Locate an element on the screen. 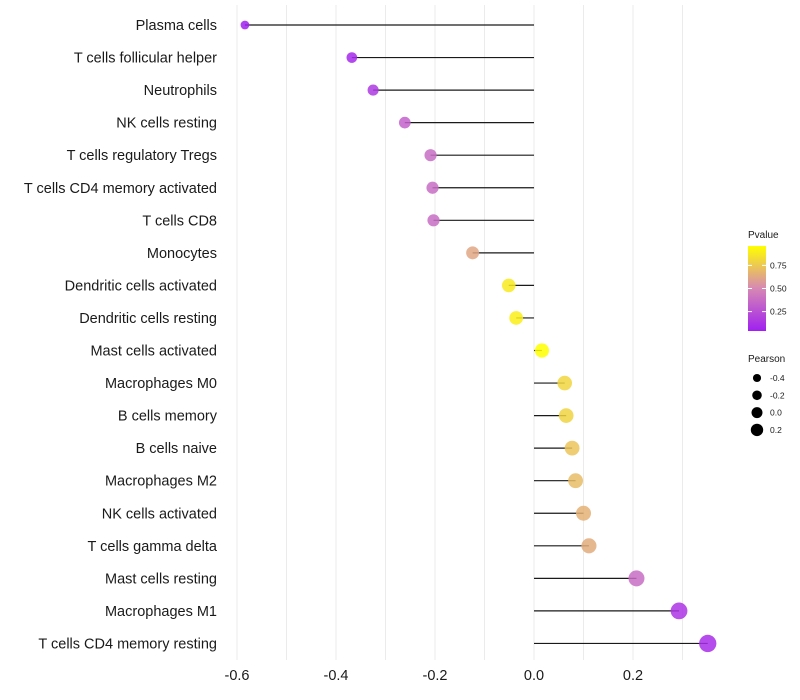 This screenshot has width=800, height=700. y-tick-label: Macrophages M2 is located at coordinates (161, 482).